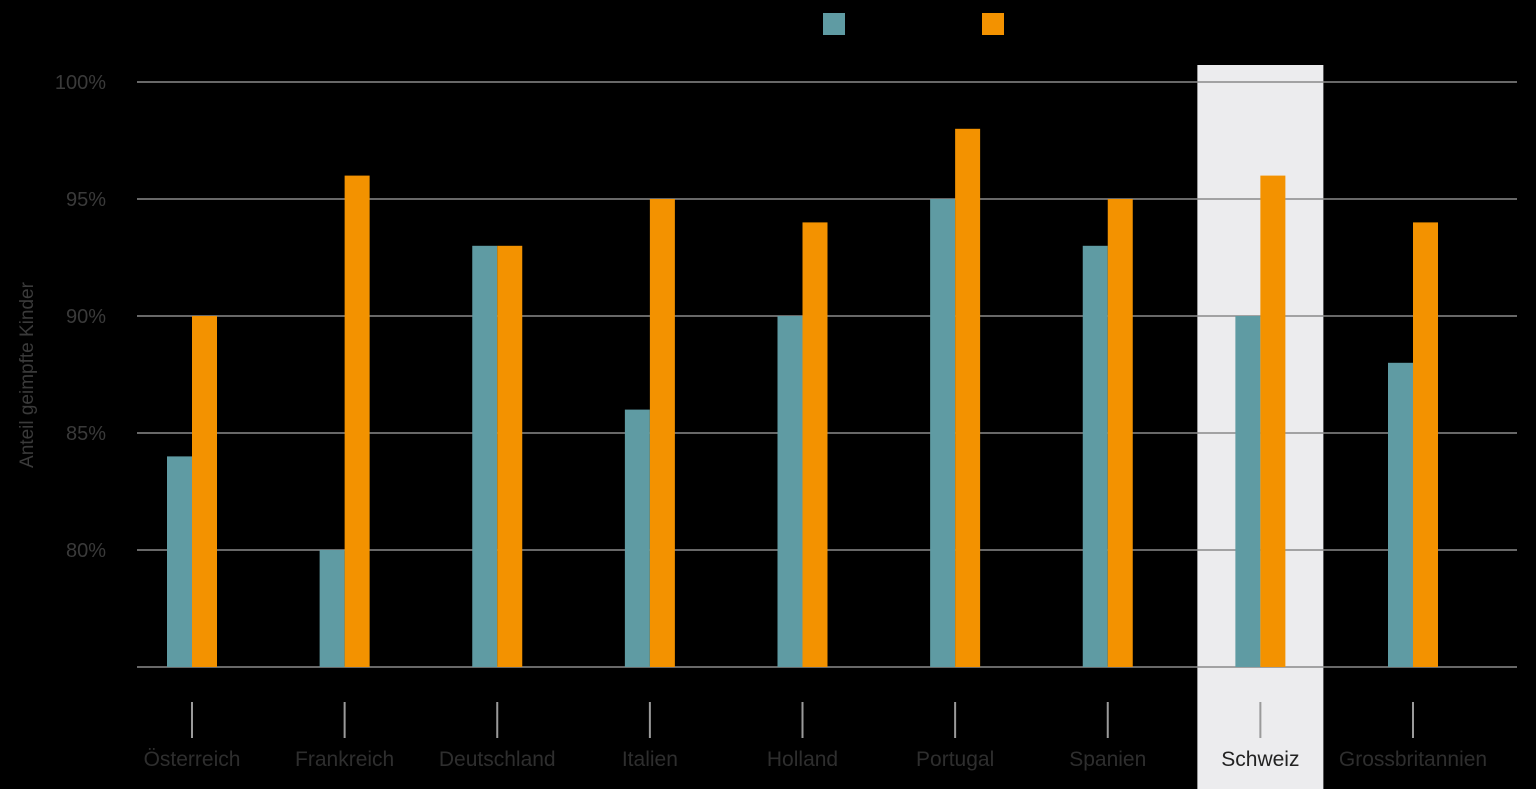 Image resolution: width=1536 pixels, height=789 pixels. I want to click on y-tick-label-100: 100%, so click(80, 83).